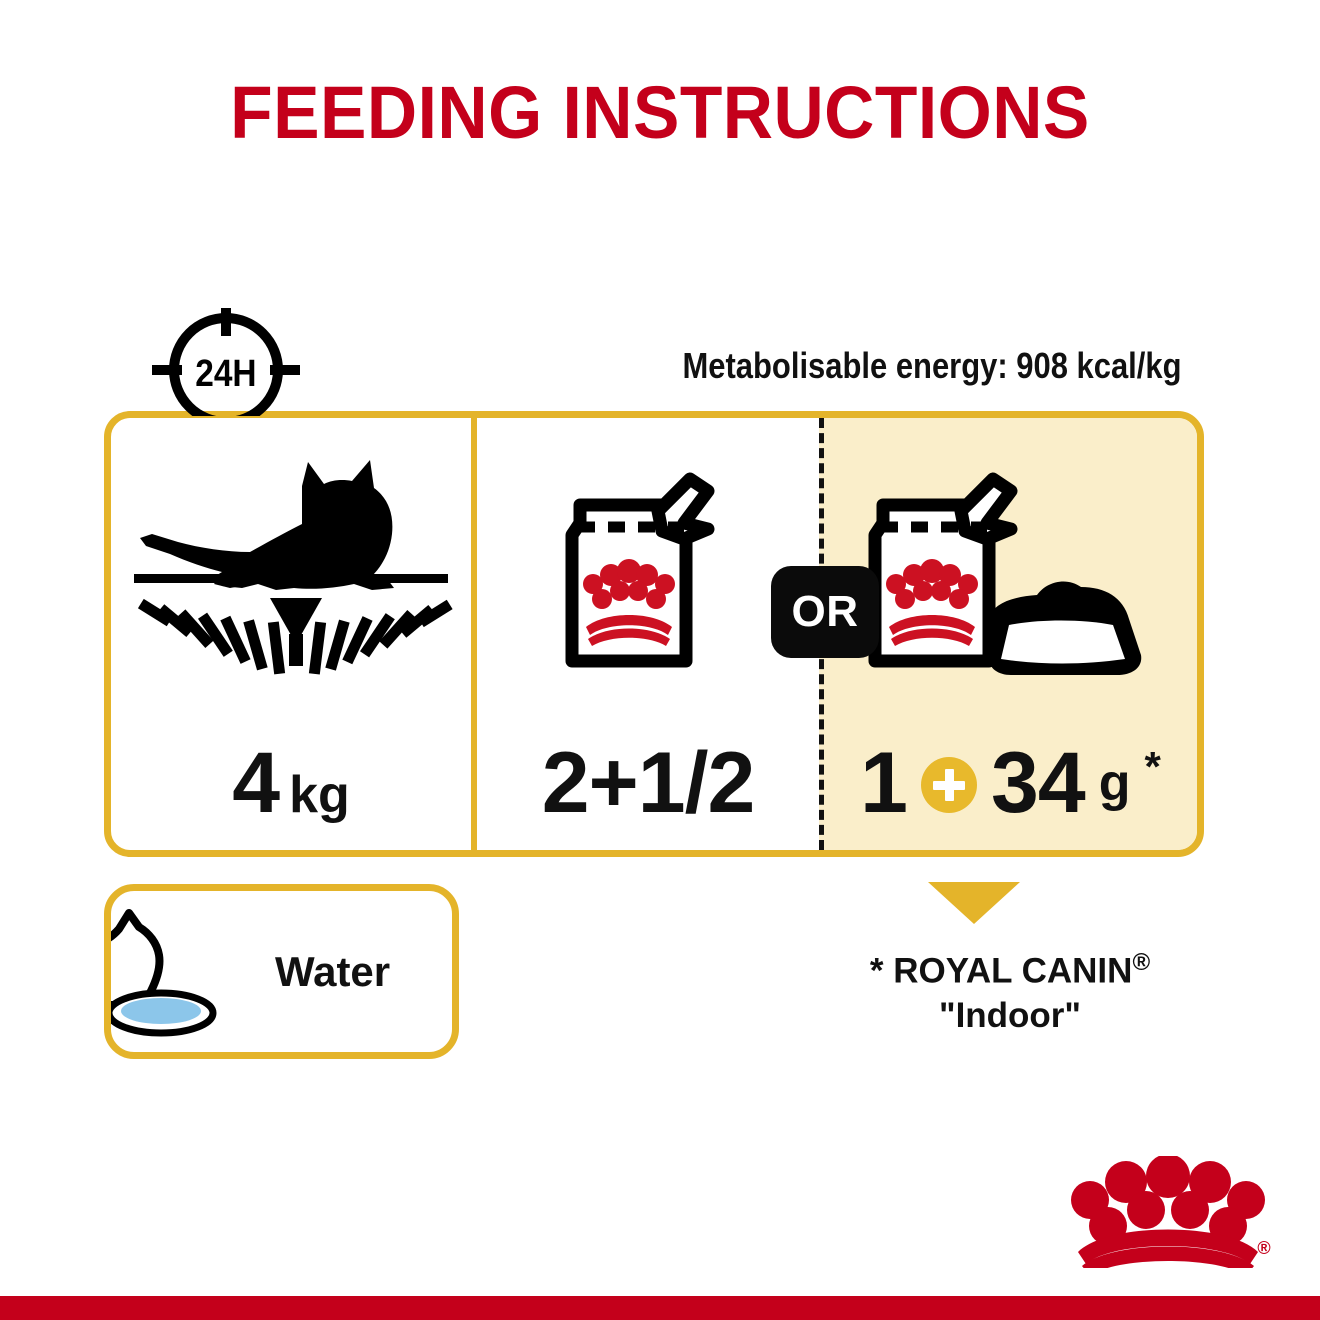 This screenshot has width=1320, height=1320. I want to click on column-pouch-plus-dry: 1 34 g *, so click(1008, 634).